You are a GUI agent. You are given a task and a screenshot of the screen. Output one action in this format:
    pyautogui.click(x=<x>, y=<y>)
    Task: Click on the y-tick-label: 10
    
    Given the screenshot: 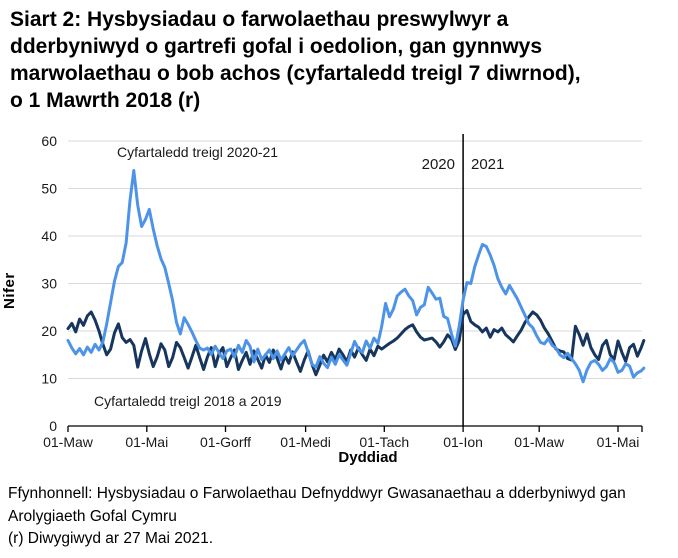 What is the action you would take?
    pyautogui.click(x=49, y=379)
    